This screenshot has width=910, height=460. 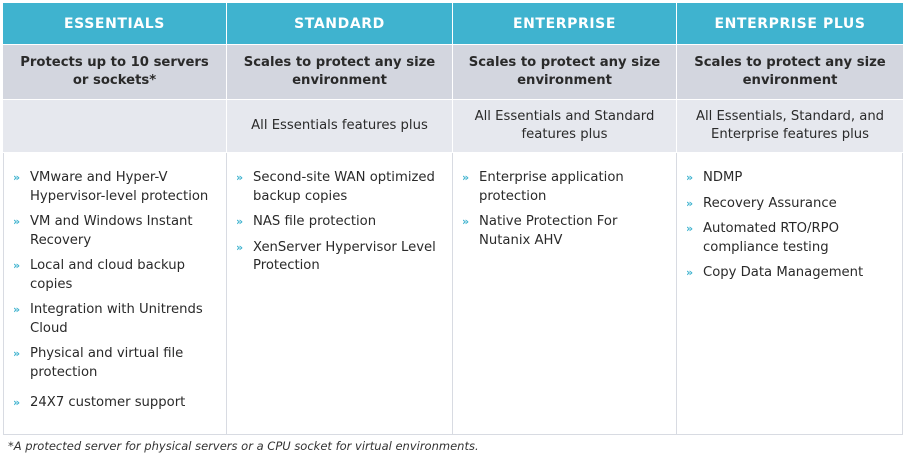 What do you see at coordinates (548, 231) in the screenshot?
I see `feature-text: Native Protection For Nutanix AHV` at bounding box center [548, 231].